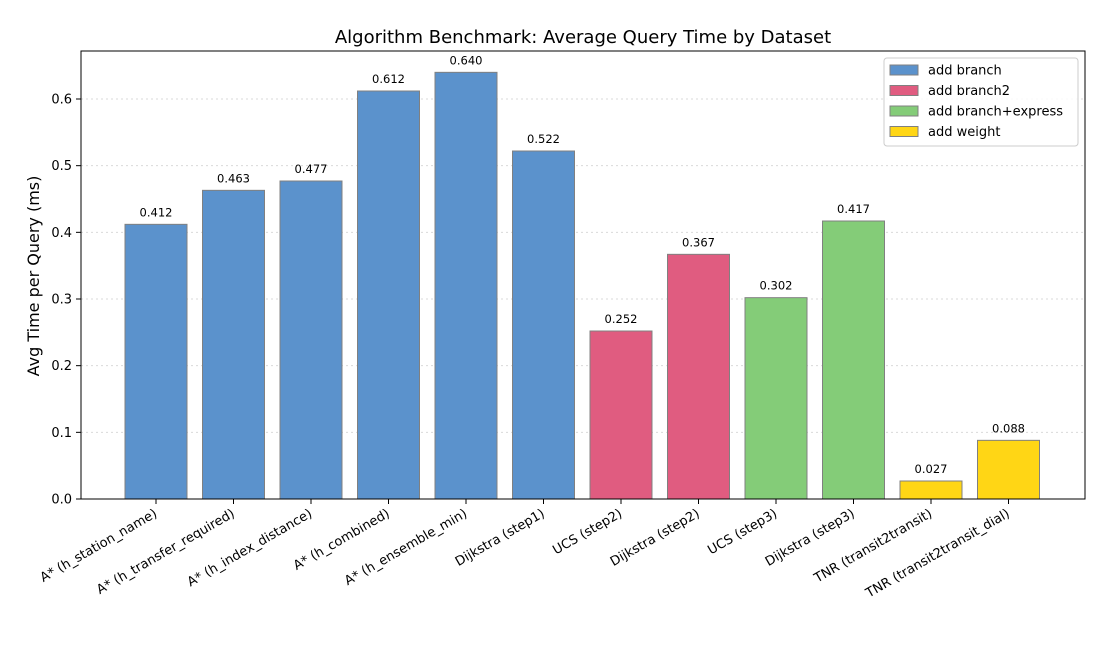 The image size is (1100, 665). Describe the element at coordinates (233, 178) in the screenshot. I see `bar-value-label: 0.463` at that location.